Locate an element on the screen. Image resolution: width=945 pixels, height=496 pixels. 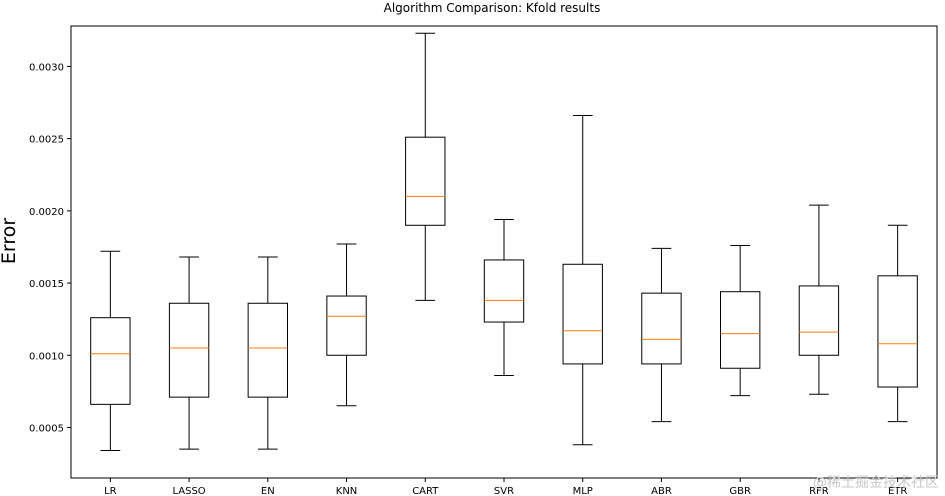
x-tick-label: ETR is located at coordinates (897, 491).